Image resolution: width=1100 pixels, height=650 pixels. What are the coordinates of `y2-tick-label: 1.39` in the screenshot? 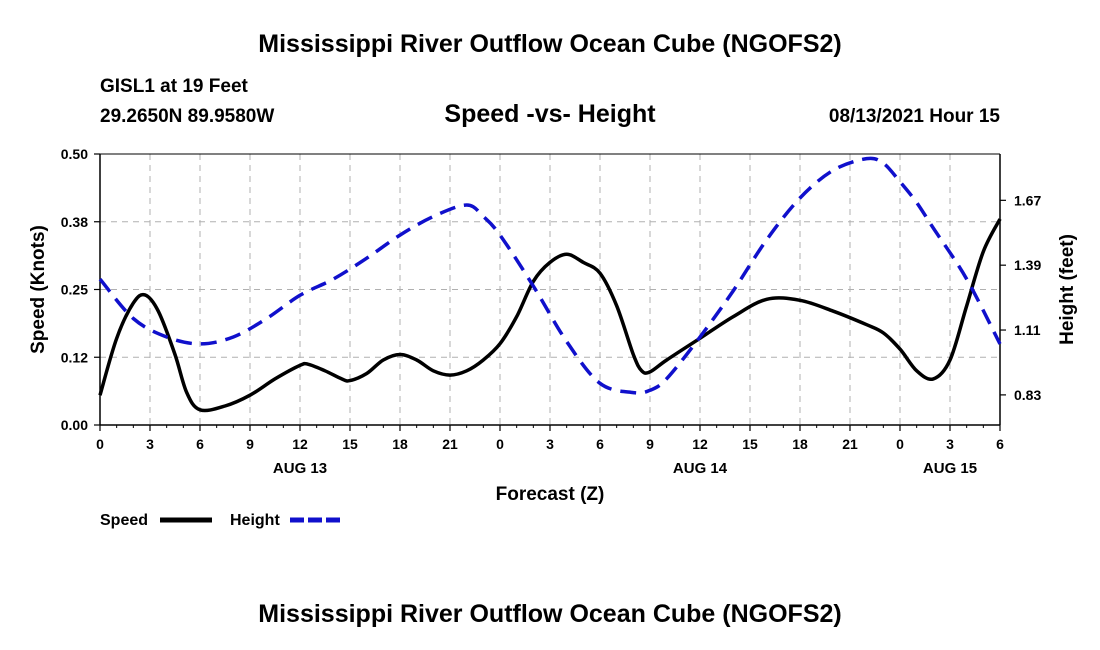 It's located at (1027, 265).